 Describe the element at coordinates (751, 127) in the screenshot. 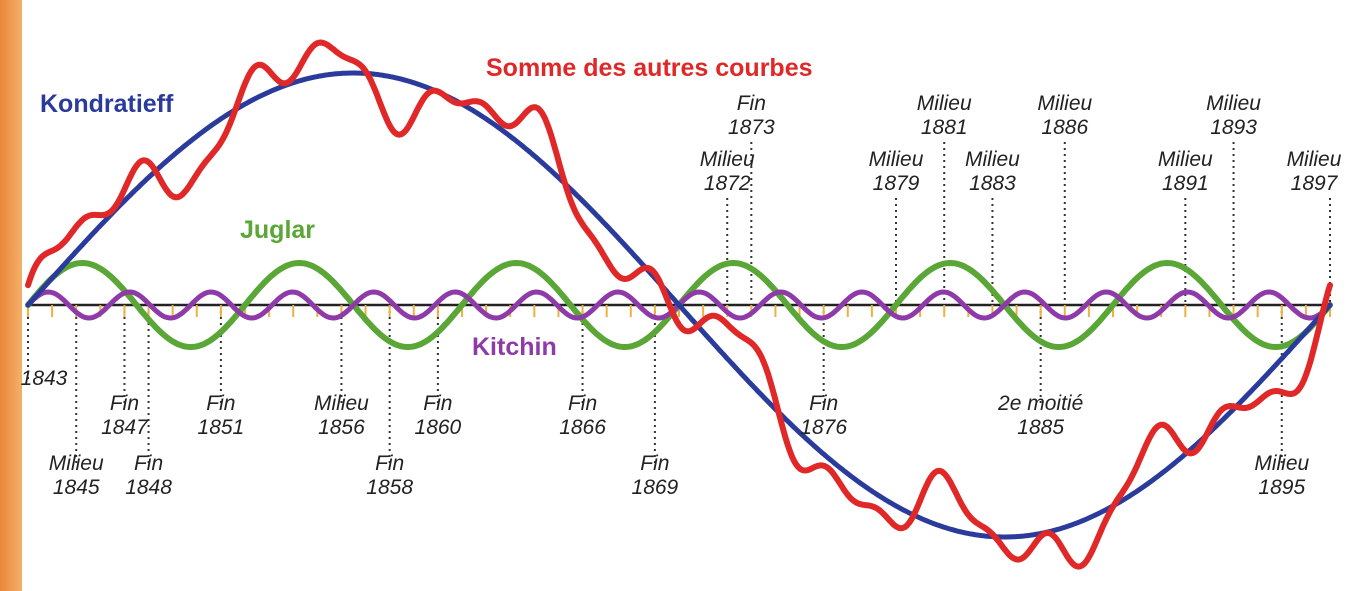

I see `date-label-line: 1873` at that location.